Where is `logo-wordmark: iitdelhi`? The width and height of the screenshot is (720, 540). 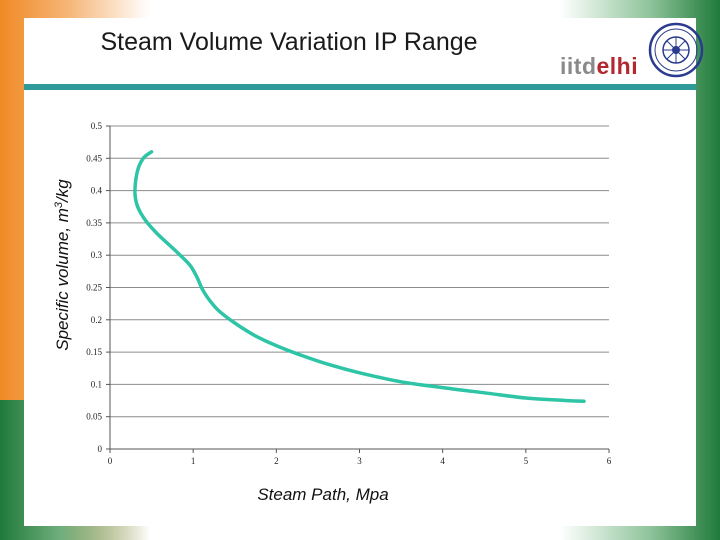 logo-wordmark: iitdelhi is located at coordinates (599, 66).